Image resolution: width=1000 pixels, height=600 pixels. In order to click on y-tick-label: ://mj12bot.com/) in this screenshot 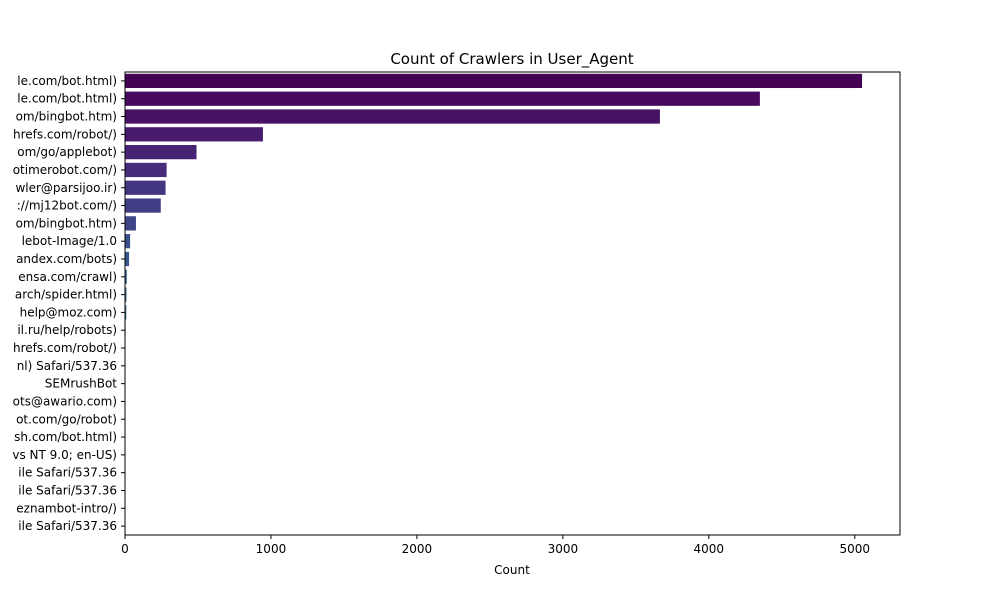, I will do `click(67, 206)`.